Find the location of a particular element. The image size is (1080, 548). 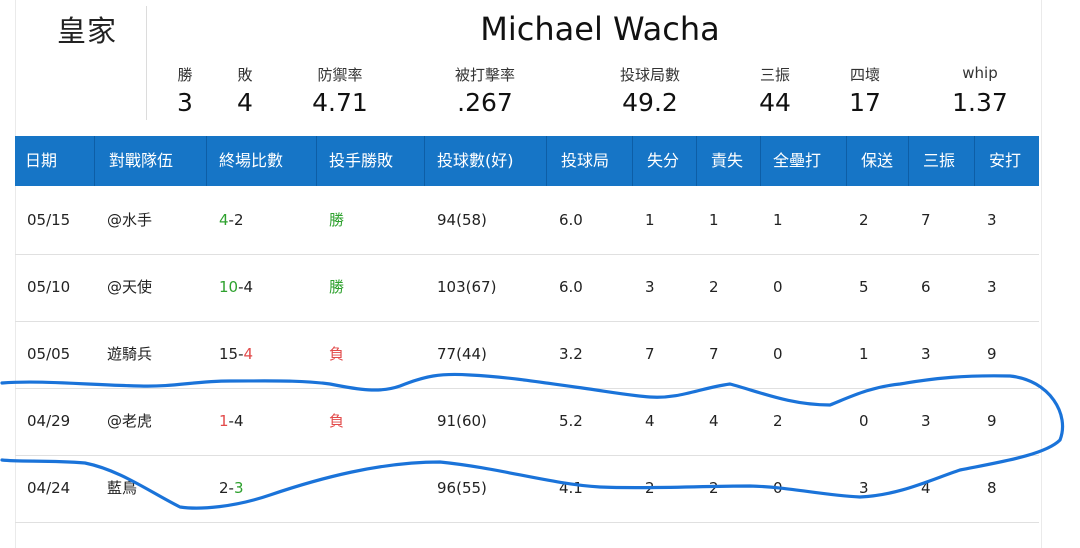

cell-date: 04/24 is located at coordinates (49, 488).